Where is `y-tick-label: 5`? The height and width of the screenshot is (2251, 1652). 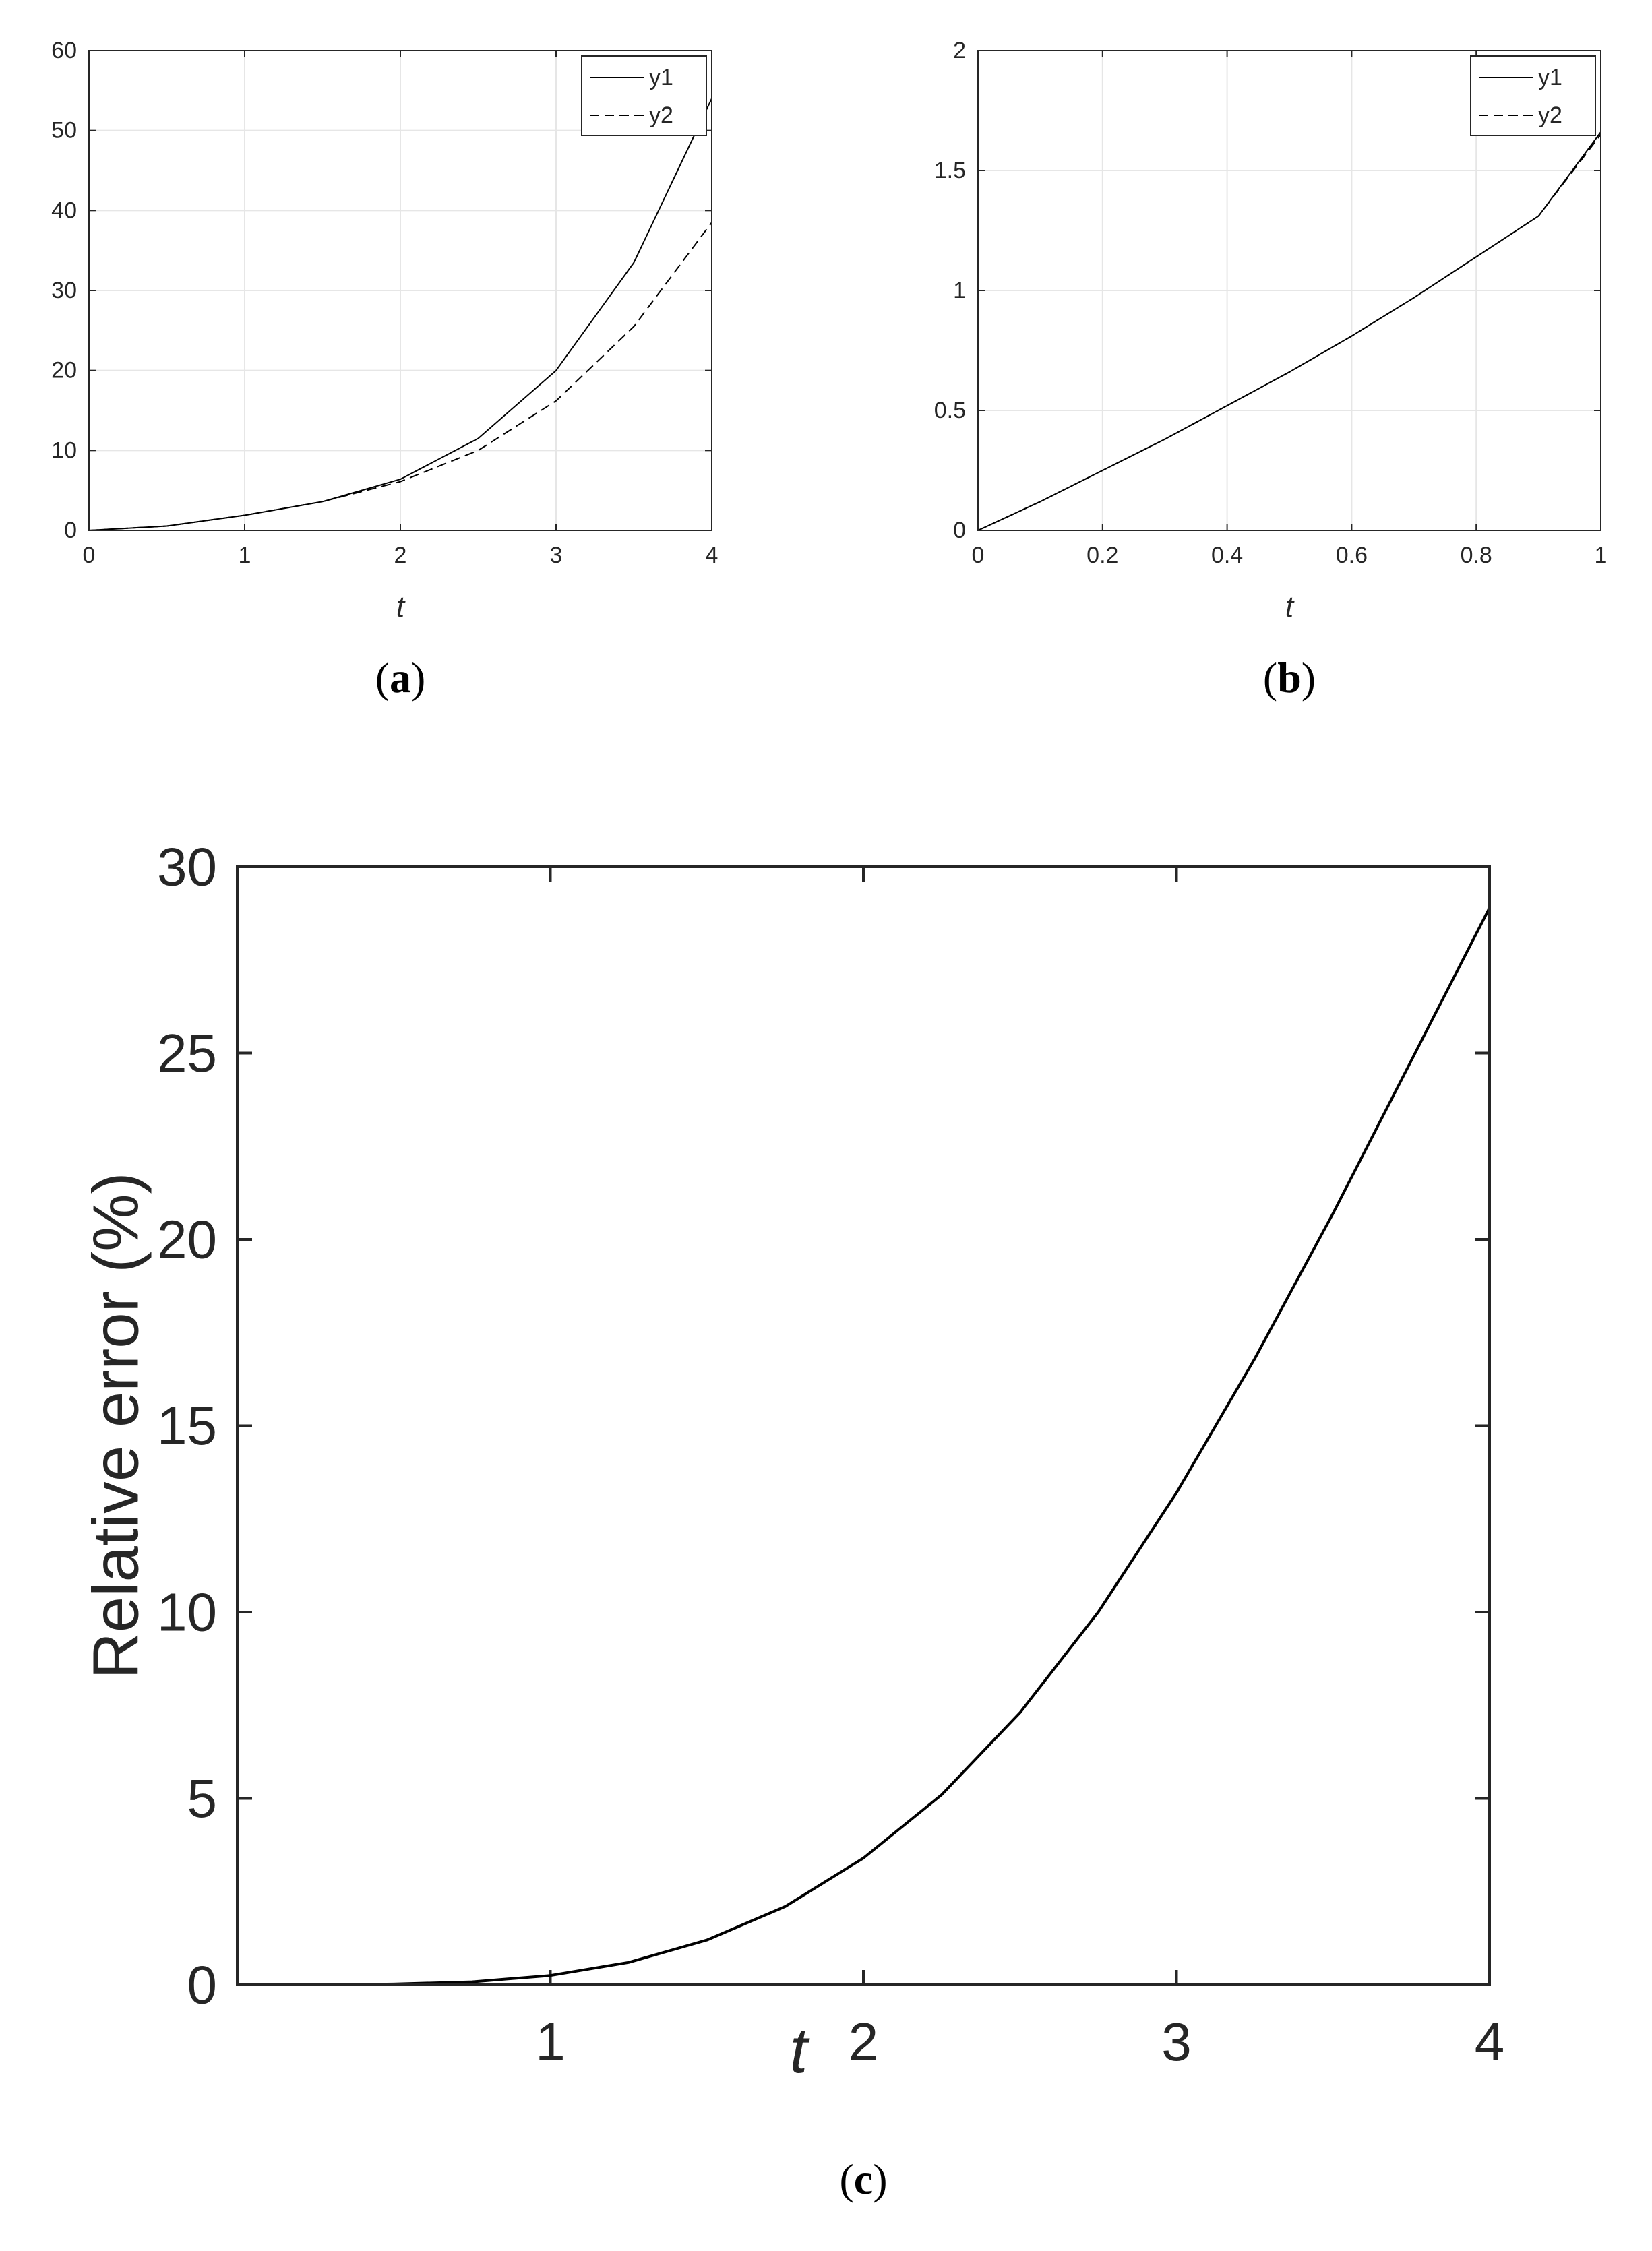 y-tick-label: 5 is located at coordinates (203, 1798).